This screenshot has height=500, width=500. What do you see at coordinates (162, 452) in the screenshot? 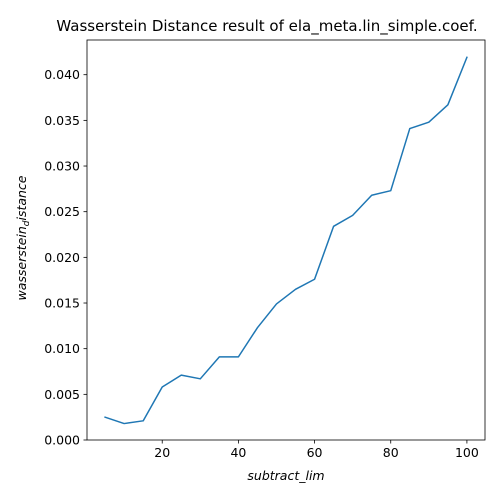
I see `x-tick-label: 20` at bounding box center [162, 452].